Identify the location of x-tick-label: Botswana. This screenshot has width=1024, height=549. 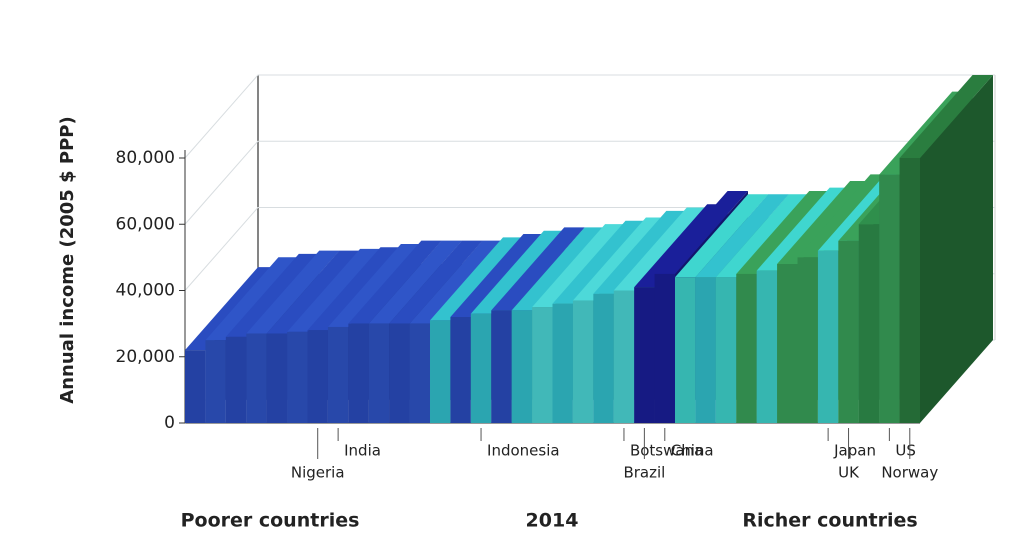
(666, 451).